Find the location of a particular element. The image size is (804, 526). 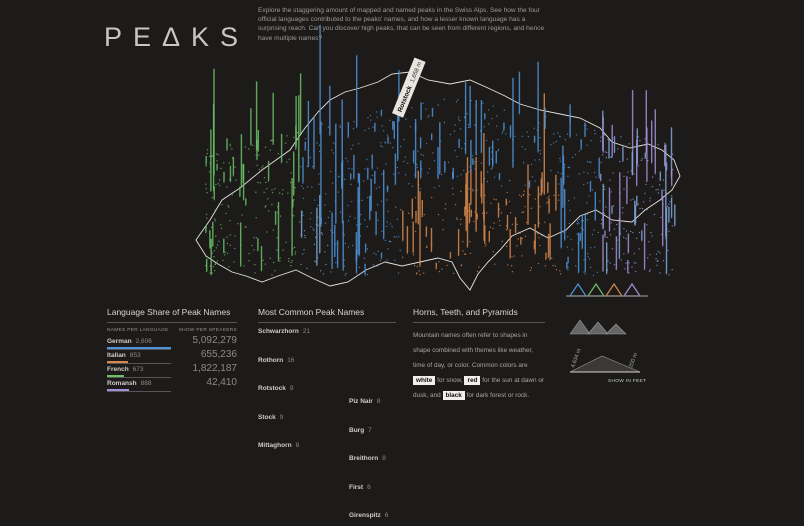

column-header: NAMES PER LANGUAGE is located at coordinates (138, 330).